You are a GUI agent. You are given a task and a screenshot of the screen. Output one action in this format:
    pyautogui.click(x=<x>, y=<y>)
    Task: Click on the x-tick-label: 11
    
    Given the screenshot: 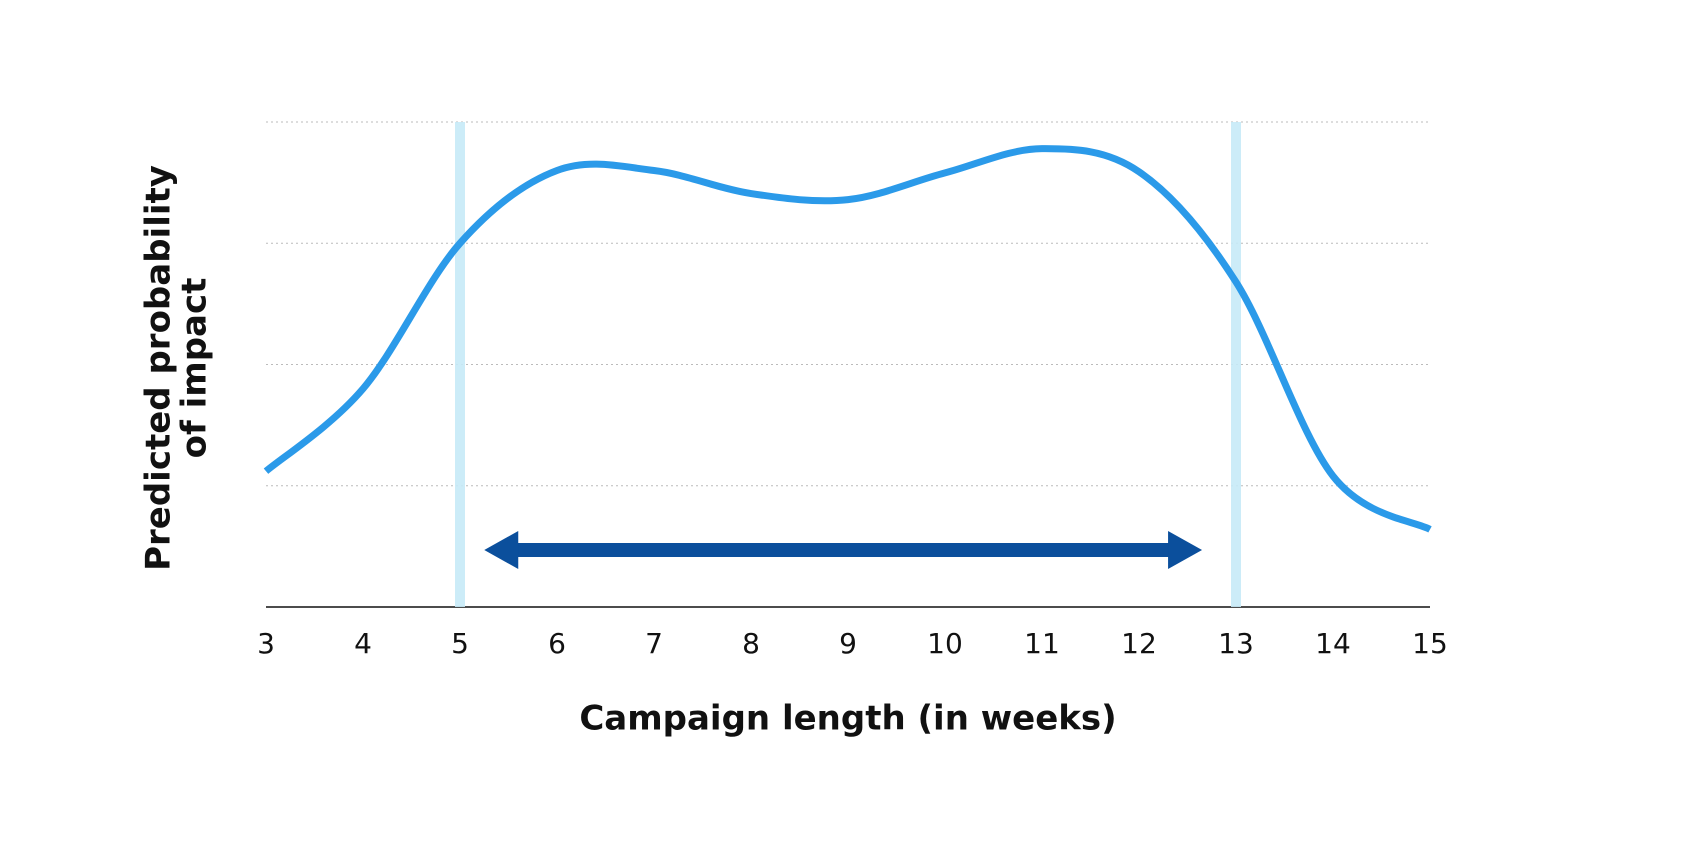 What is the action you would take?
    pyautogui.click(x=1042, y=643)
    